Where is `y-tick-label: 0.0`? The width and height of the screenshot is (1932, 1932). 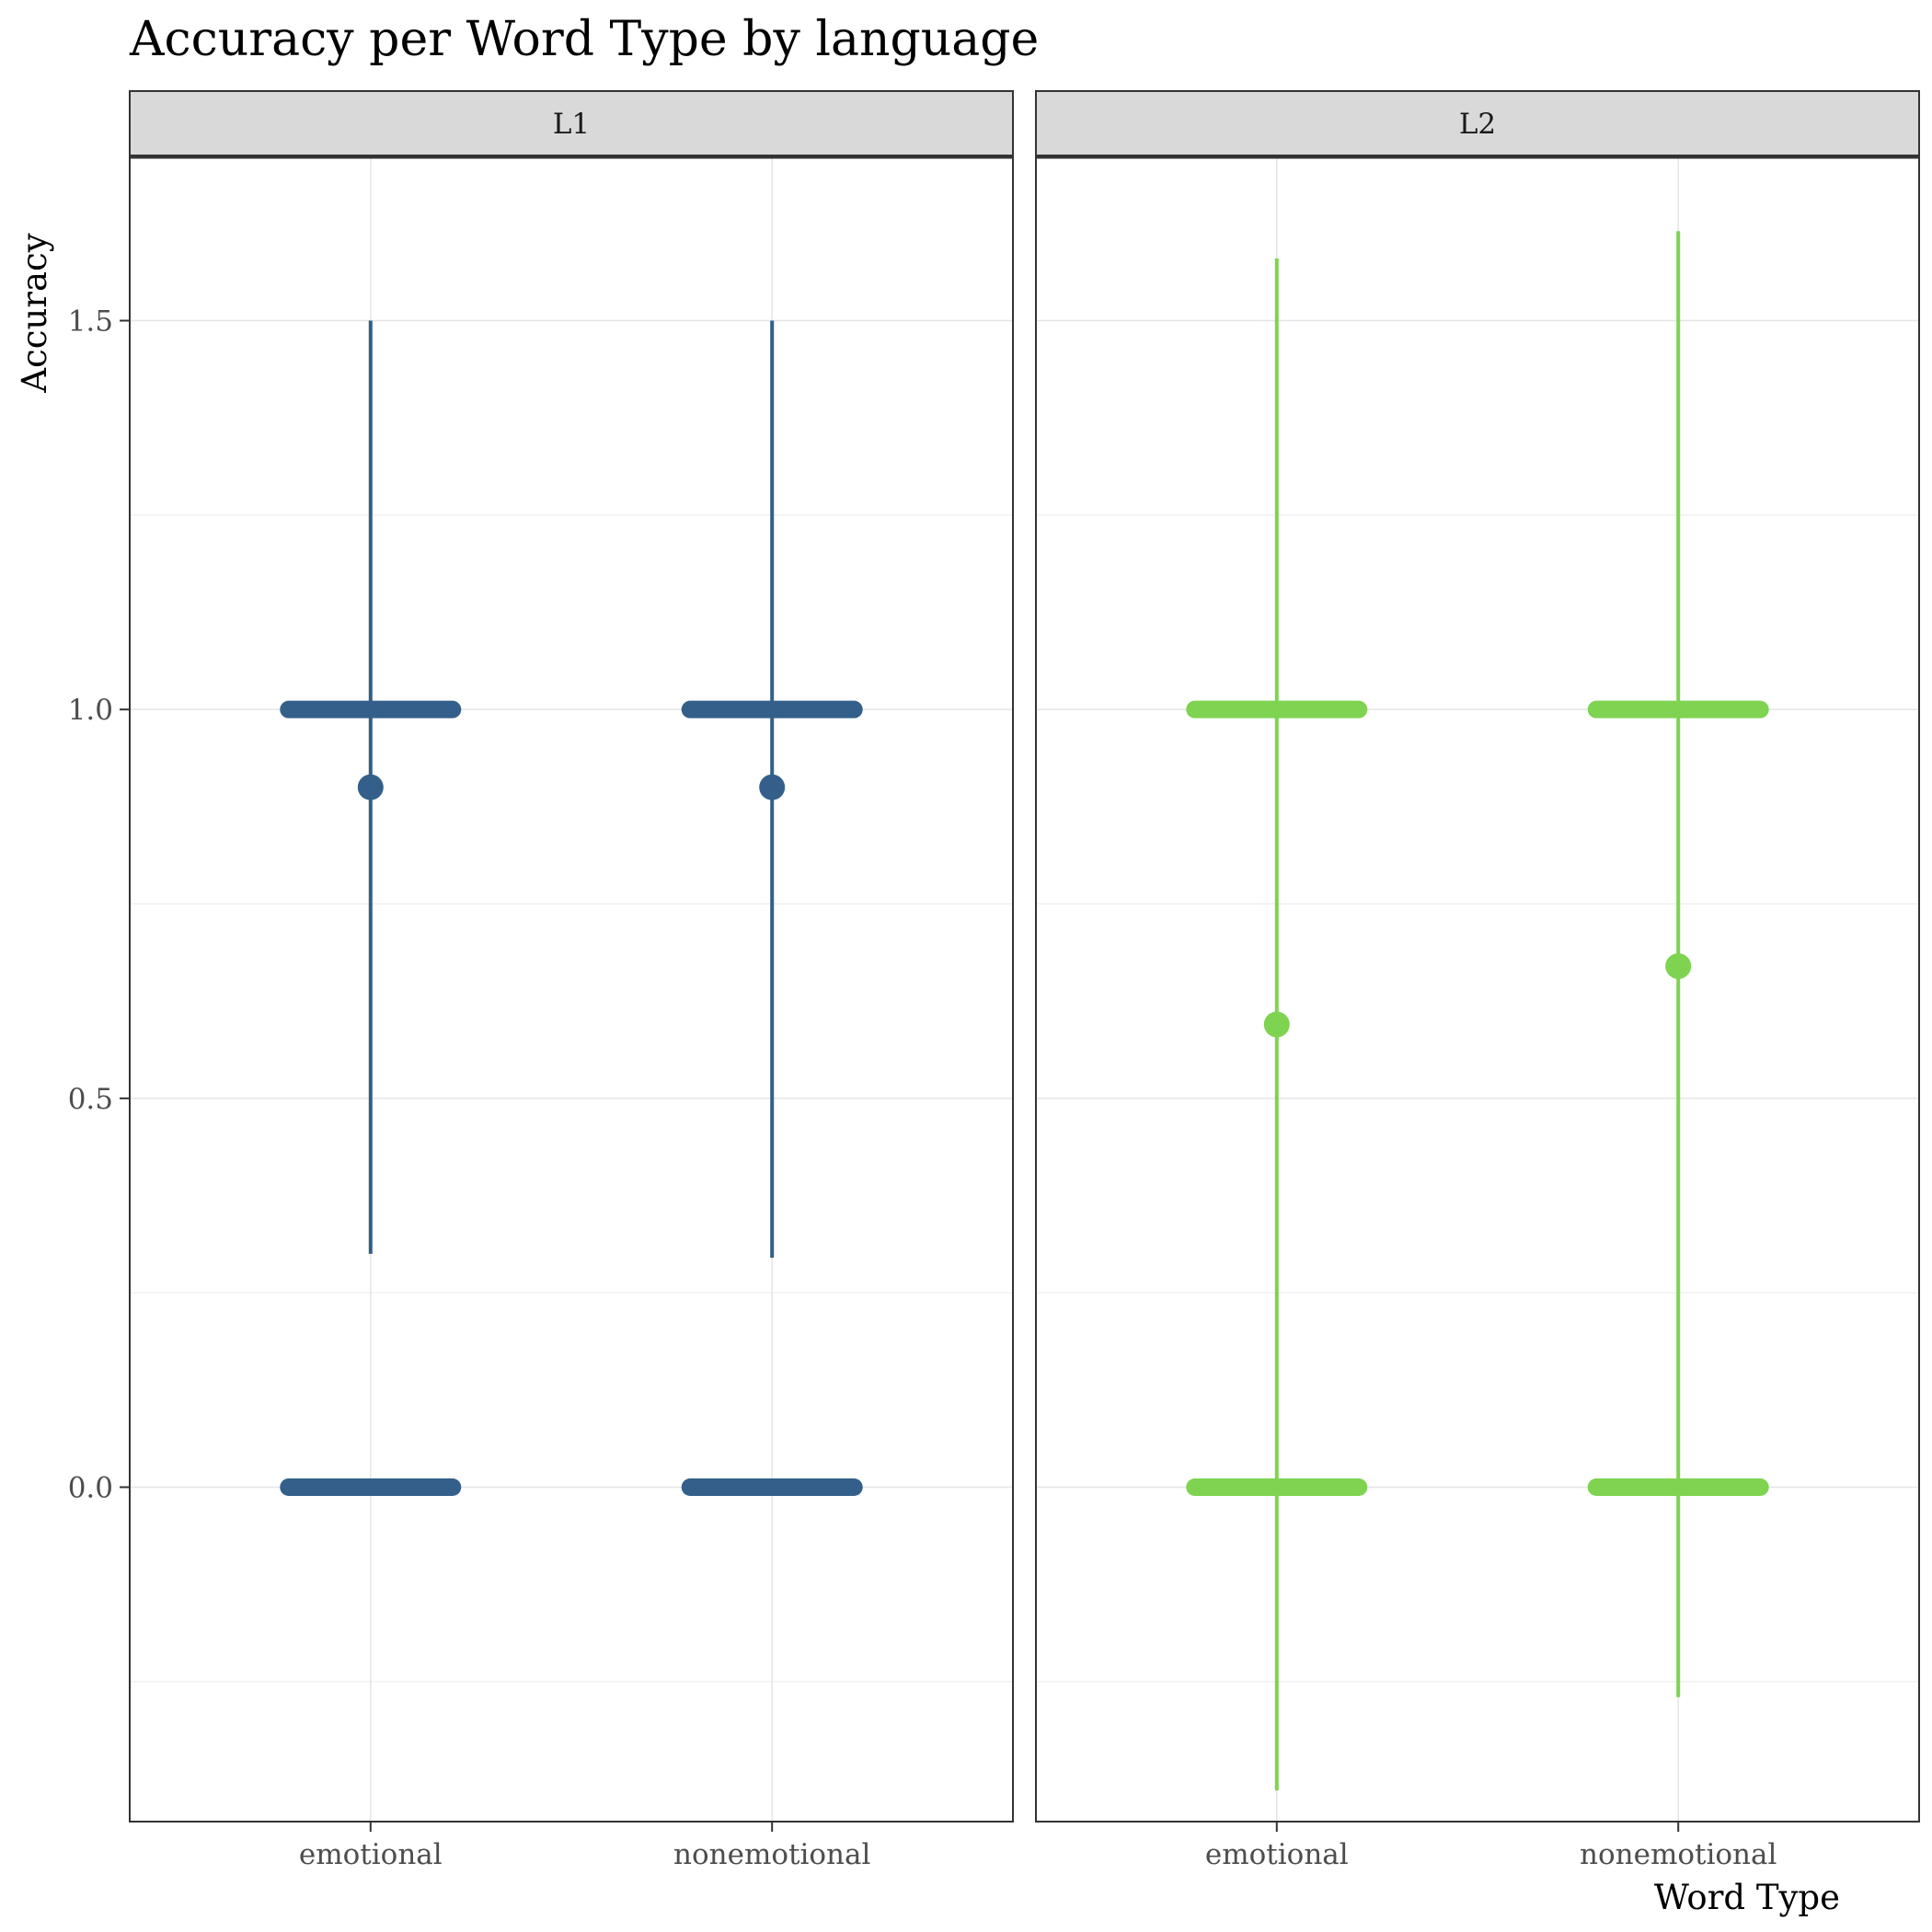
y-tick-label: 0.0 is located at coordinates (90, 1488).